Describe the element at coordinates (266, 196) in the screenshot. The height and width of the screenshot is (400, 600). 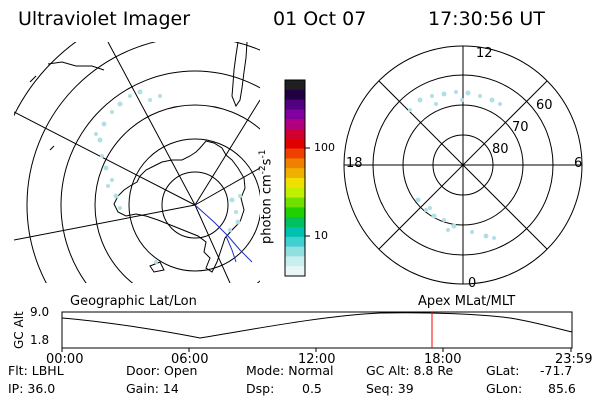
I see `colorbar-unit-label: photon cm-2s-1` at that location.